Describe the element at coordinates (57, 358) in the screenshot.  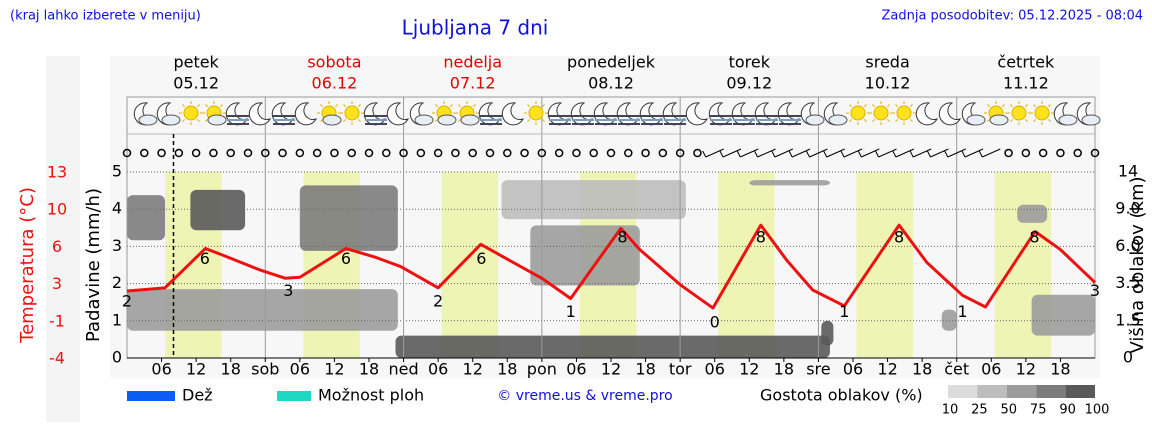
I see `temp-tick-label: -4` at that location.